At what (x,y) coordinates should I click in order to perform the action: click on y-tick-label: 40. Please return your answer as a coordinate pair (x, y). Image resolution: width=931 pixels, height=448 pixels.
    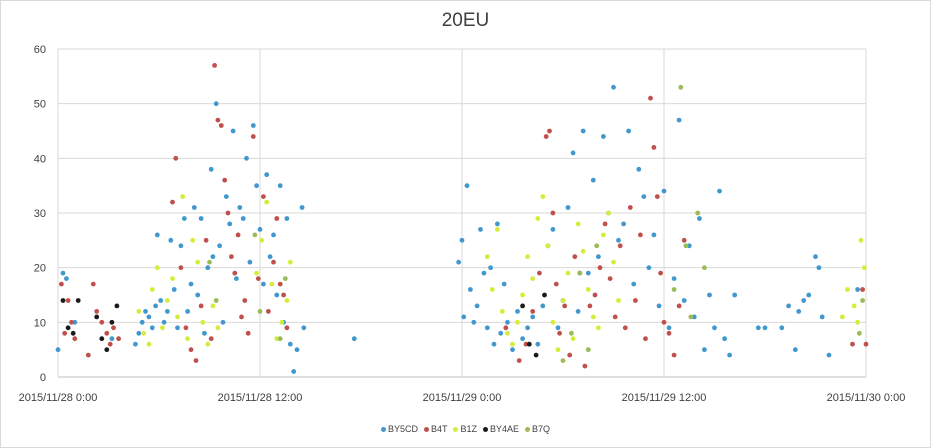
    Looking at the image, I should click on (40, 159).